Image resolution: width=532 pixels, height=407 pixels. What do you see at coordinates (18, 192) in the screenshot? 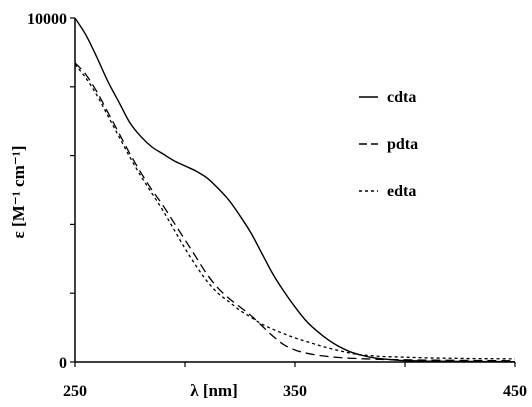
I see `y-axis-label: ε [M⁻¹ cm⁻¹]` at bounding box center [18, 192].